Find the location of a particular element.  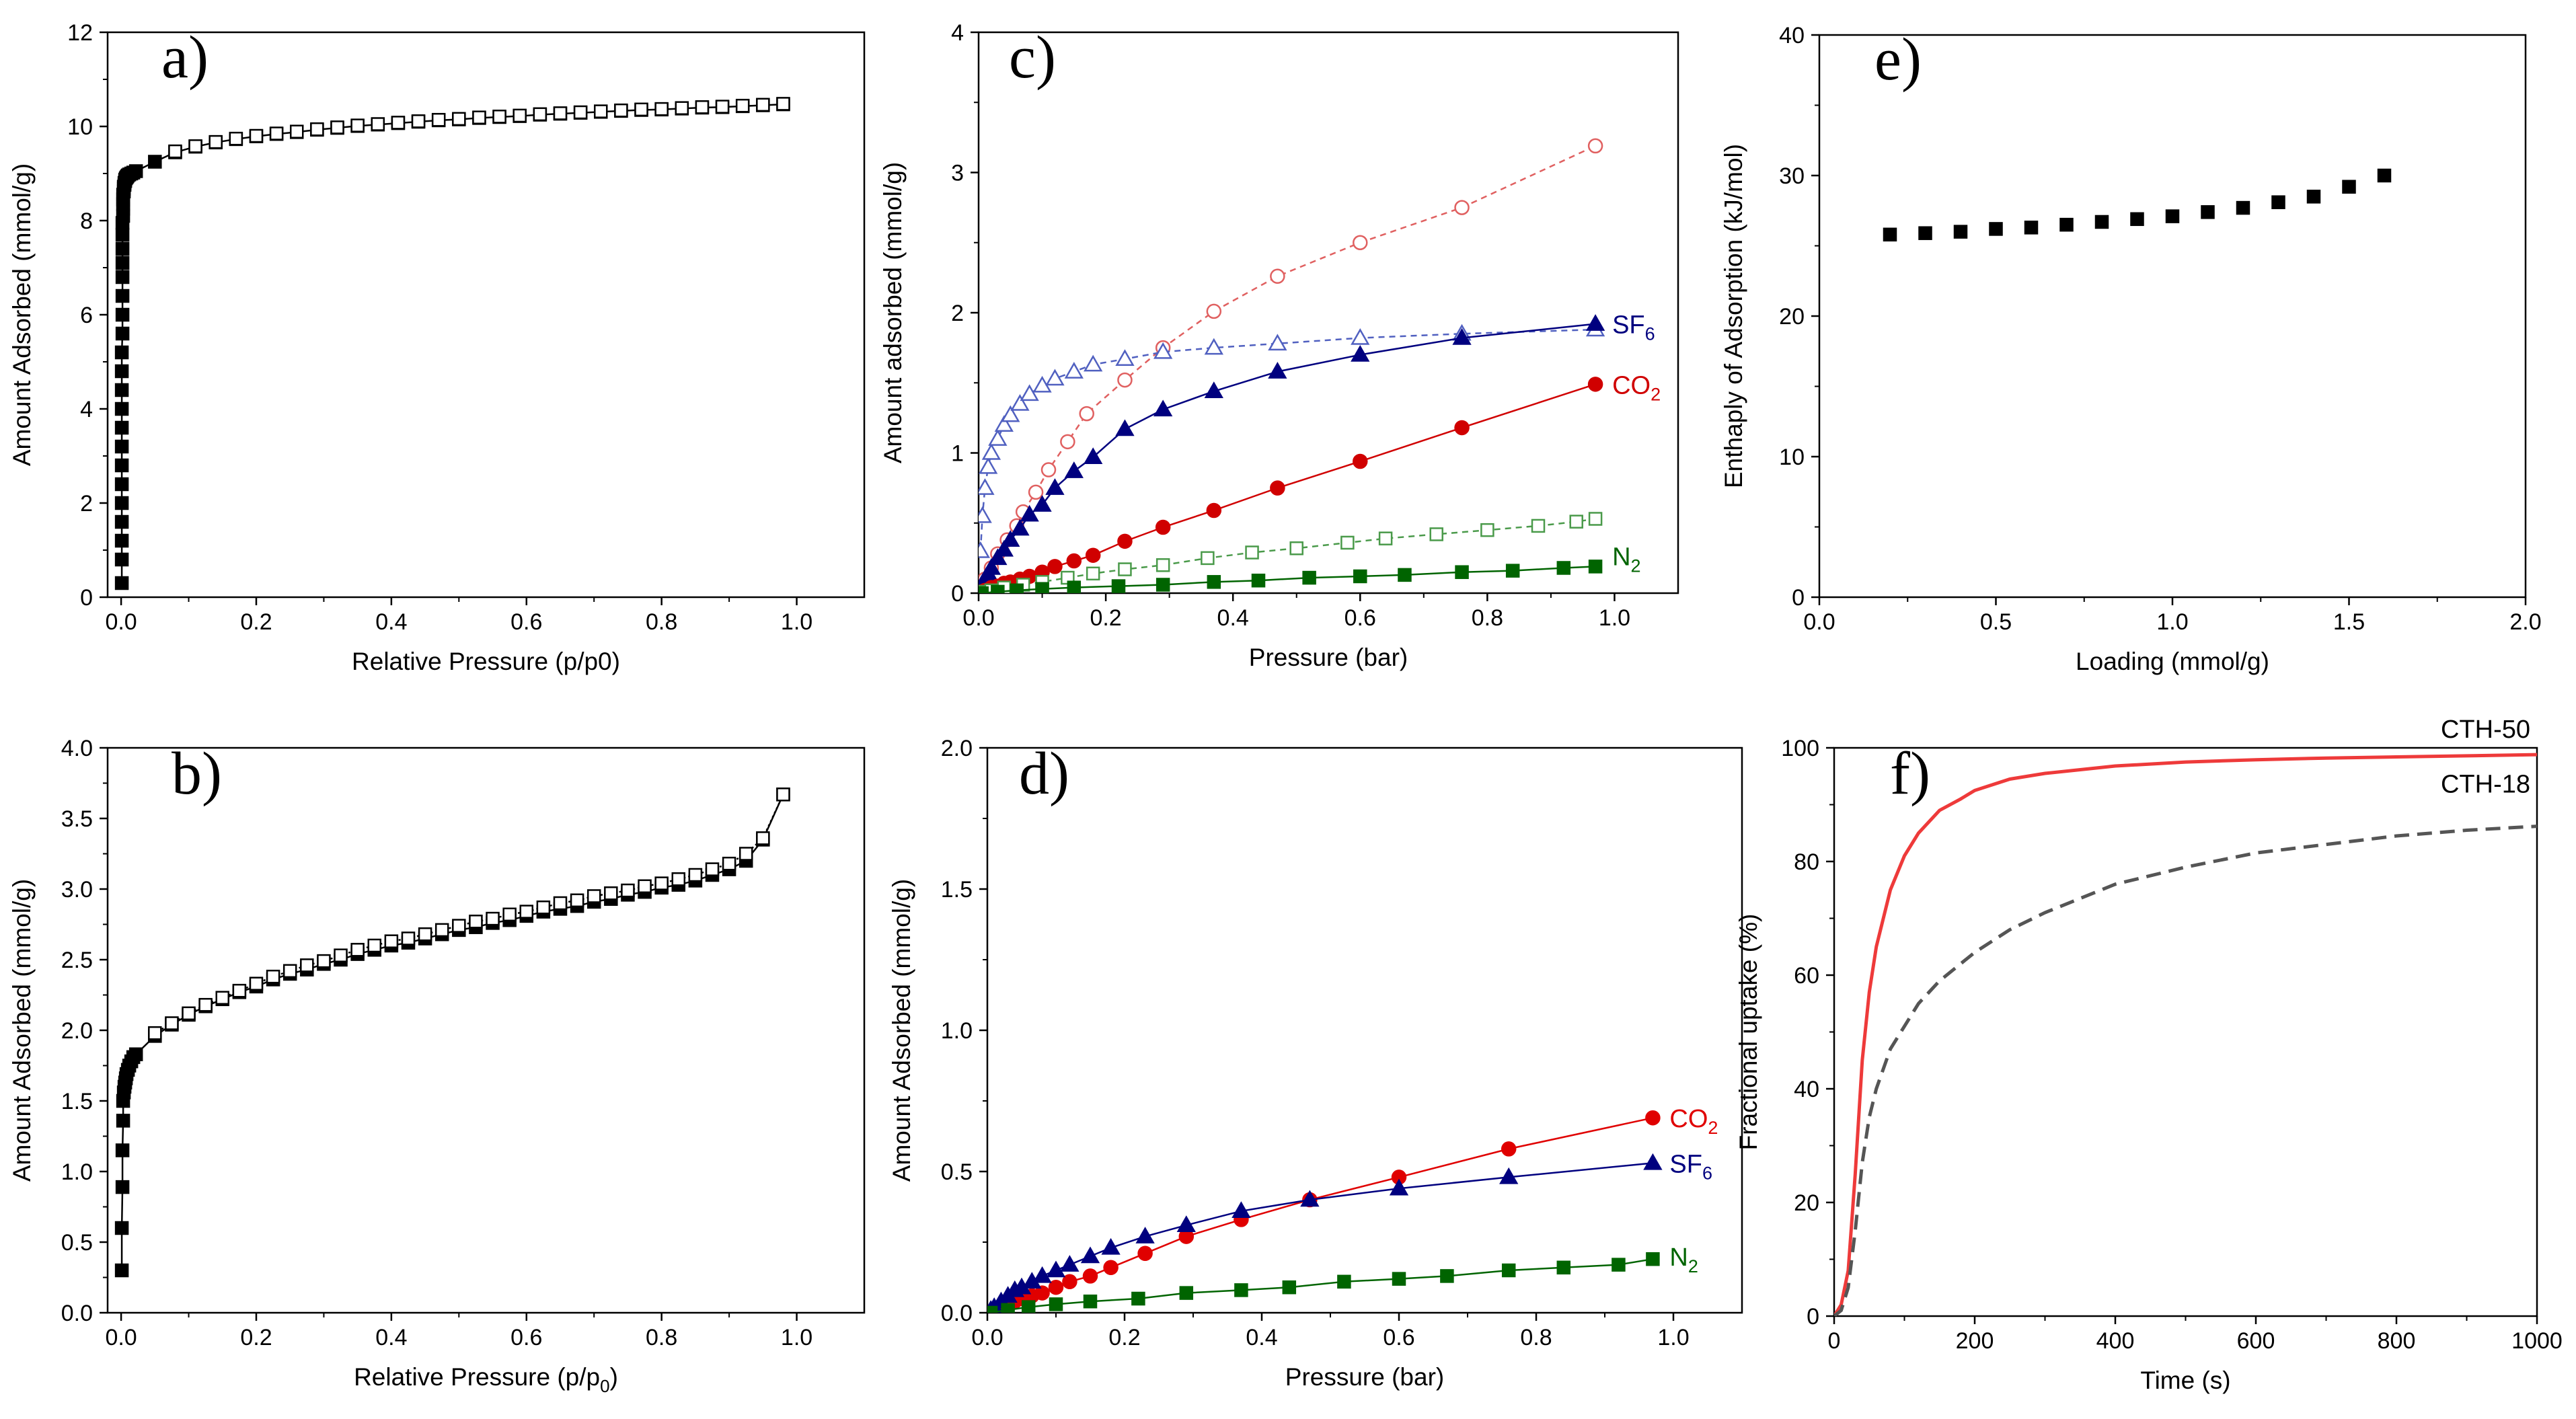

y-tick-label: 0.5 is located at coordinates (77, 1243).